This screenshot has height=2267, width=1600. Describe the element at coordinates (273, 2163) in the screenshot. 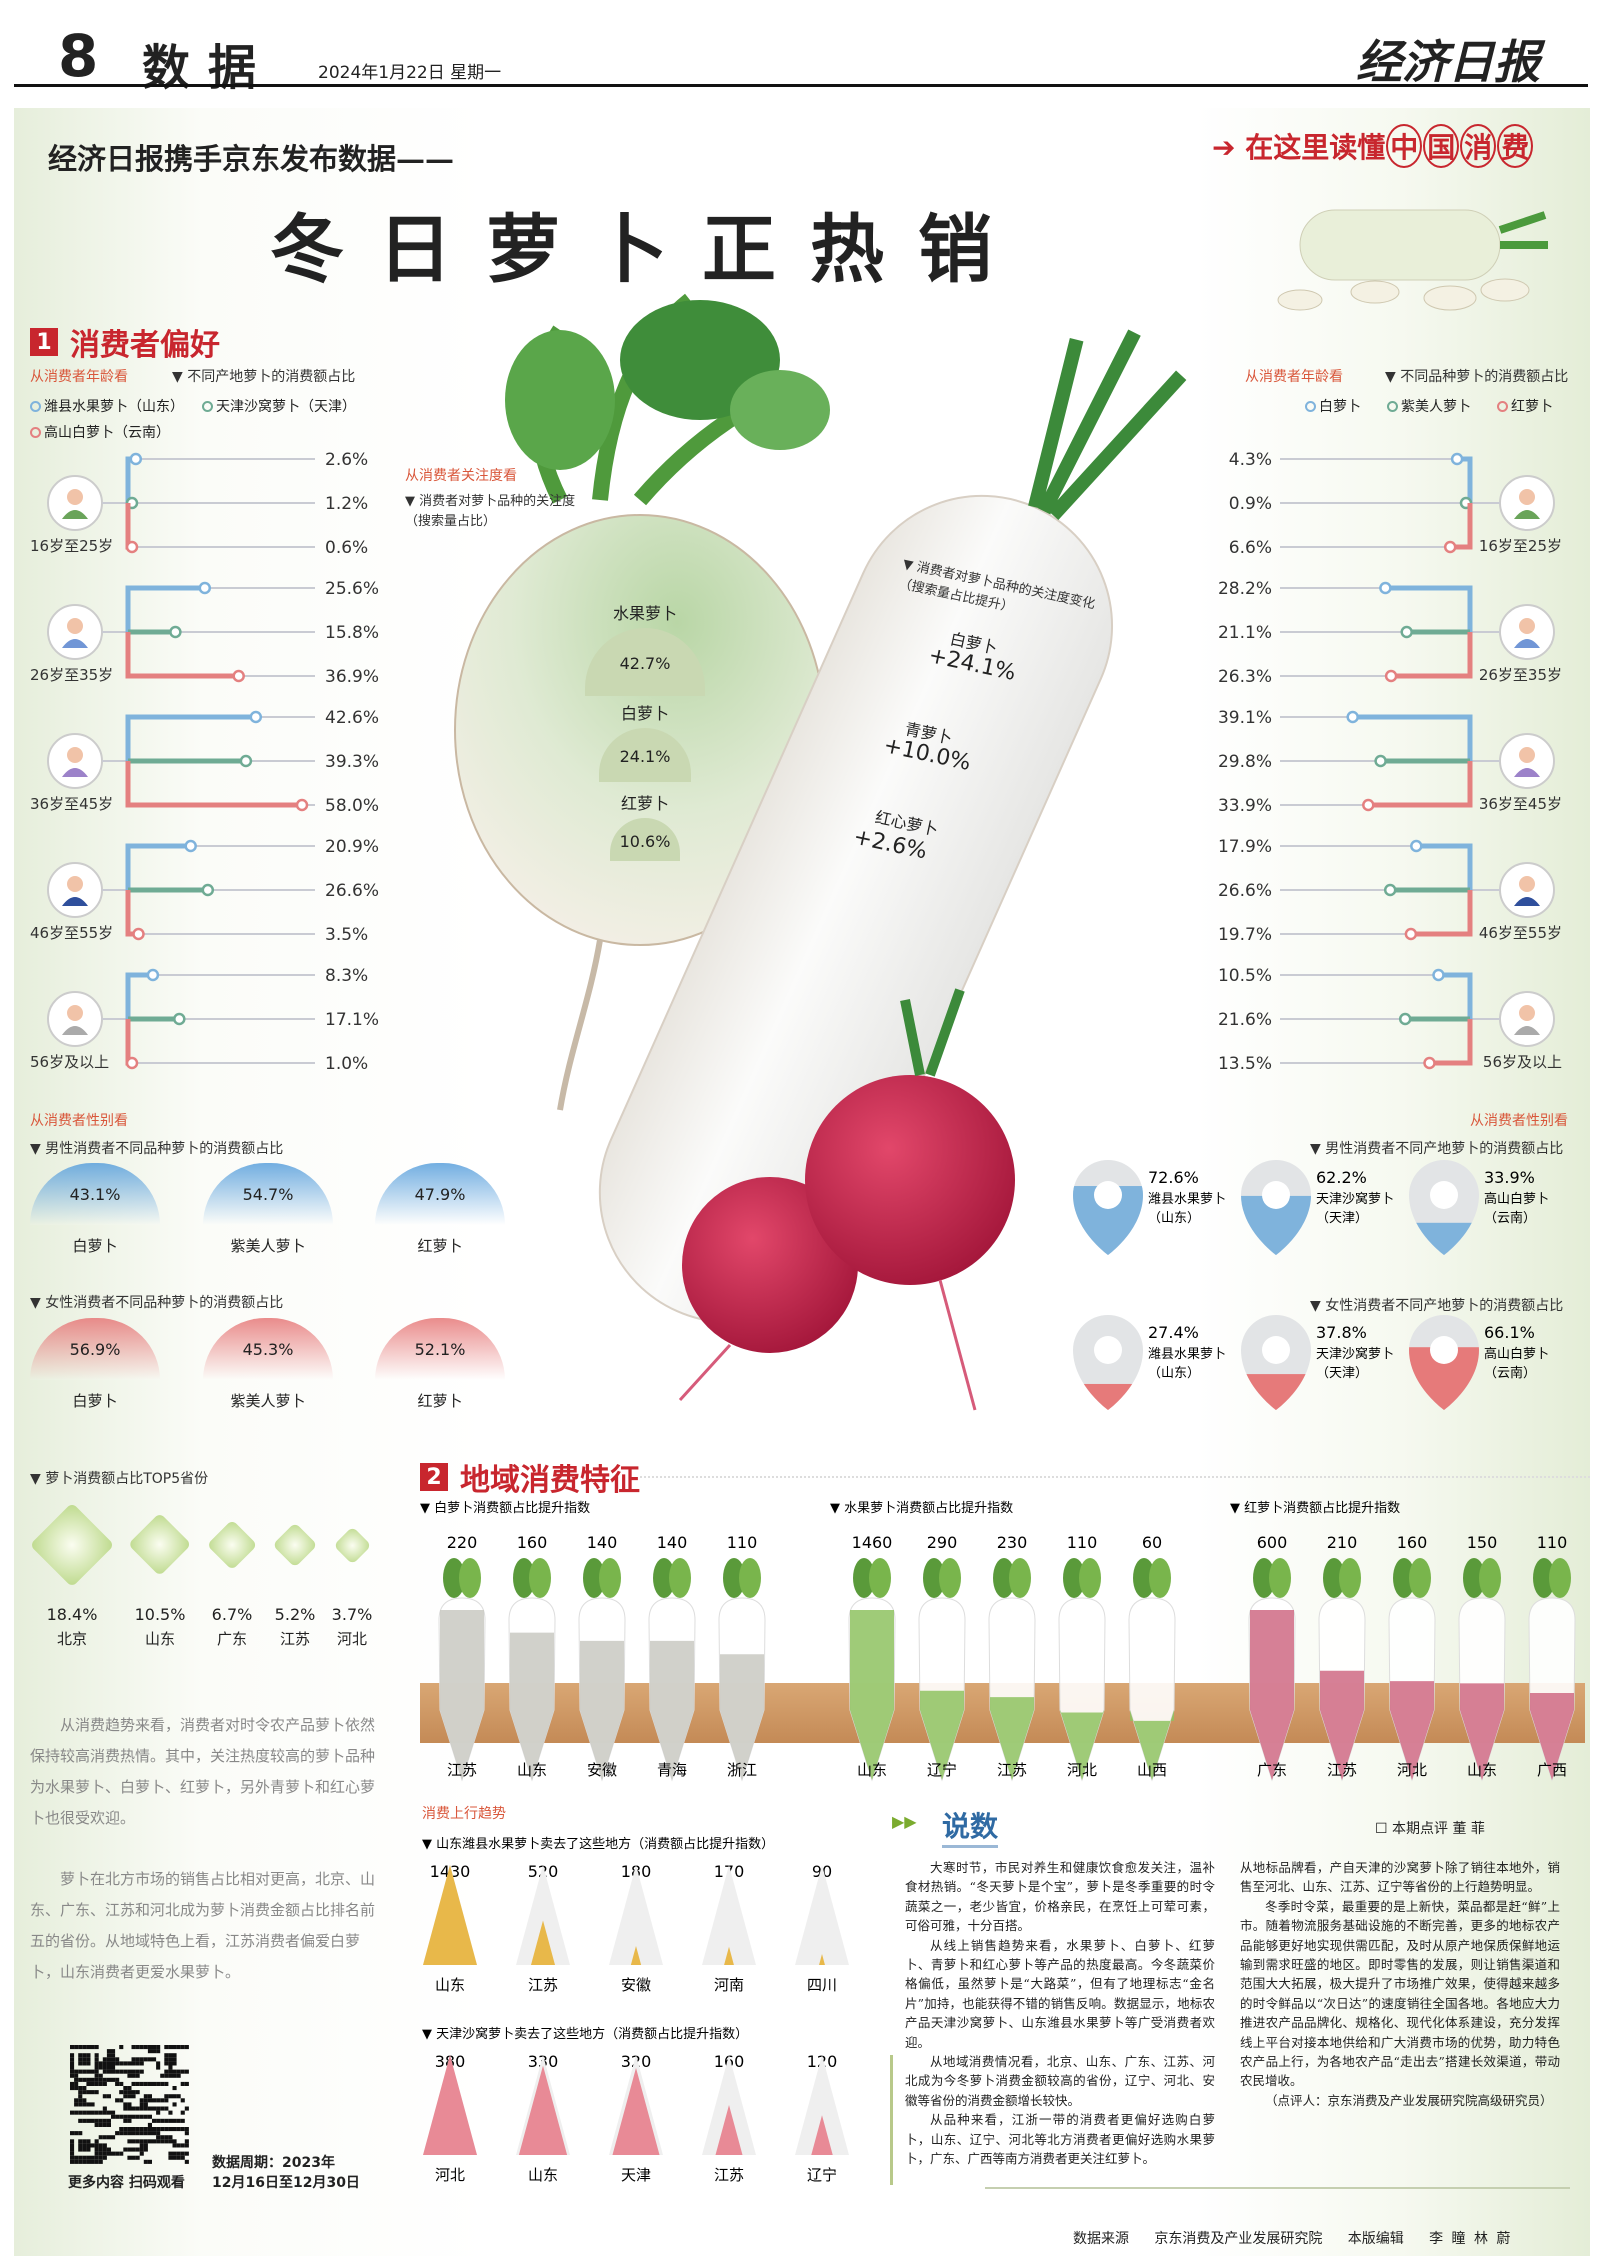

I see `data-period-line1: 数据周期：2023年` at that location.